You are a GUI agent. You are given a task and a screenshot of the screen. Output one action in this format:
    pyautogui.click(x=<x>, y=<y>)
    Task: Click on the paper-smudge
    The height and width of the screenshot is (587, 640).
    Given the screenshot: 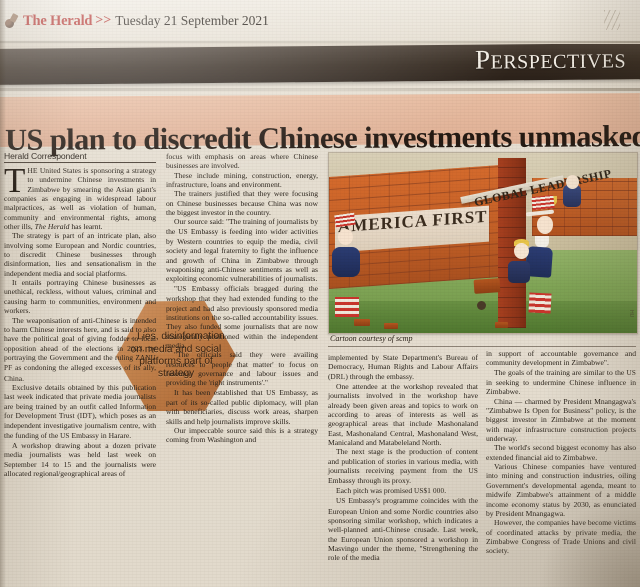 What is the action you would take?
    pyautogui.click(x=612, y=20)
    